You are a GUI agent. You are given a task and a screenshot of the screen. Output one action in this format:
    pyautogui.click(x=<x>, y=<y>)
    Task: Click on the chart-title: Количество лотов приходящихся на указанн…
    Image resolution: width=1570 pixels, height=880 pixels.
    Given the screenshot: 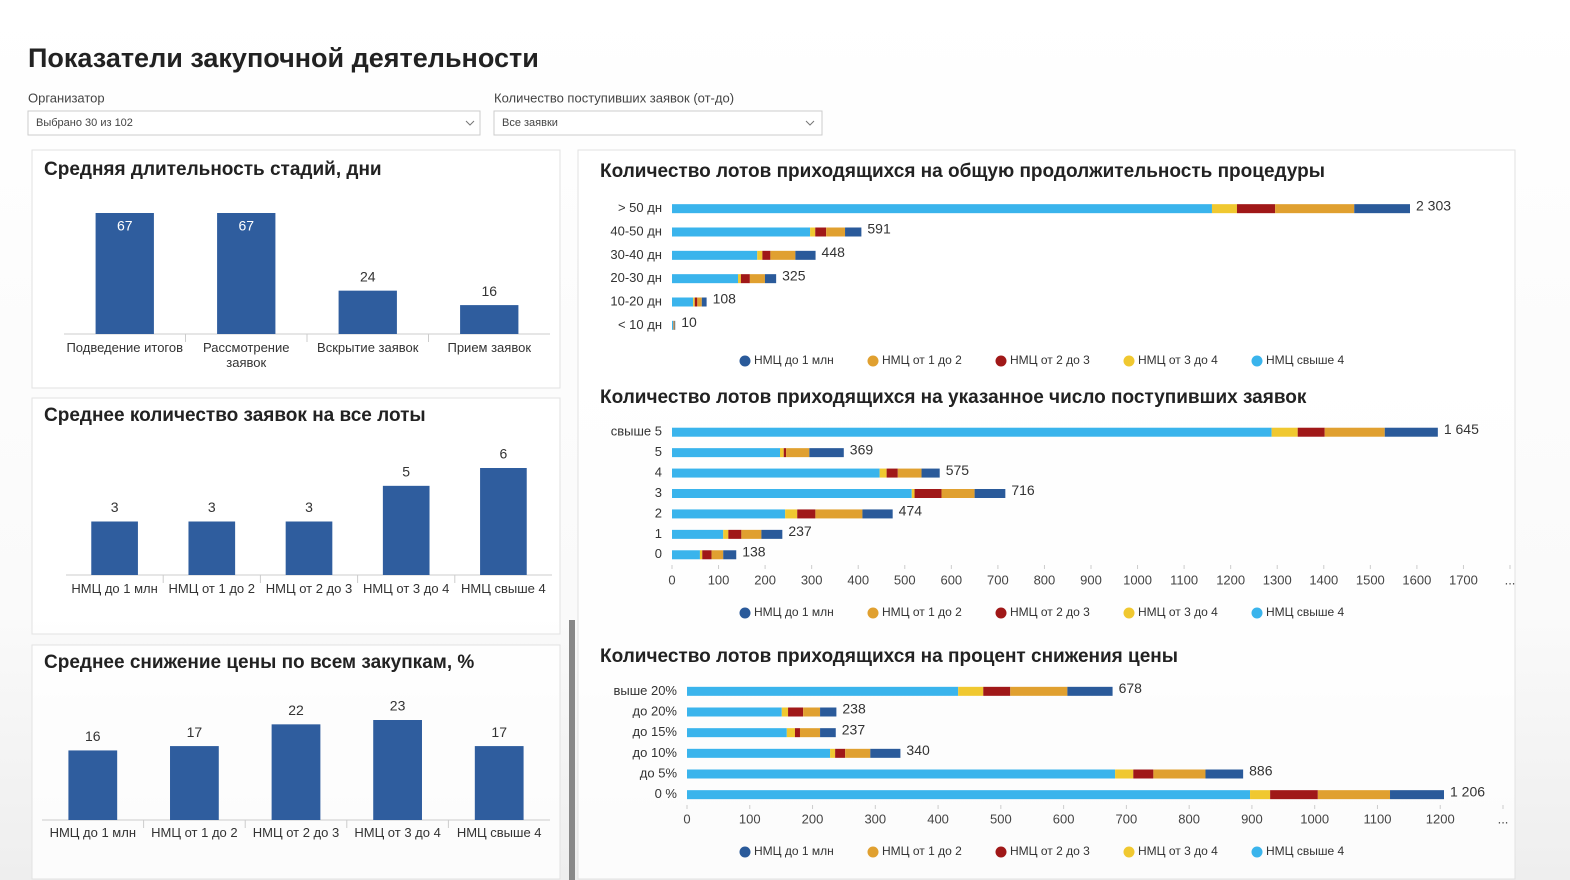 What is the action you would take?
    pyautogui.click(x=953, y=397)
    